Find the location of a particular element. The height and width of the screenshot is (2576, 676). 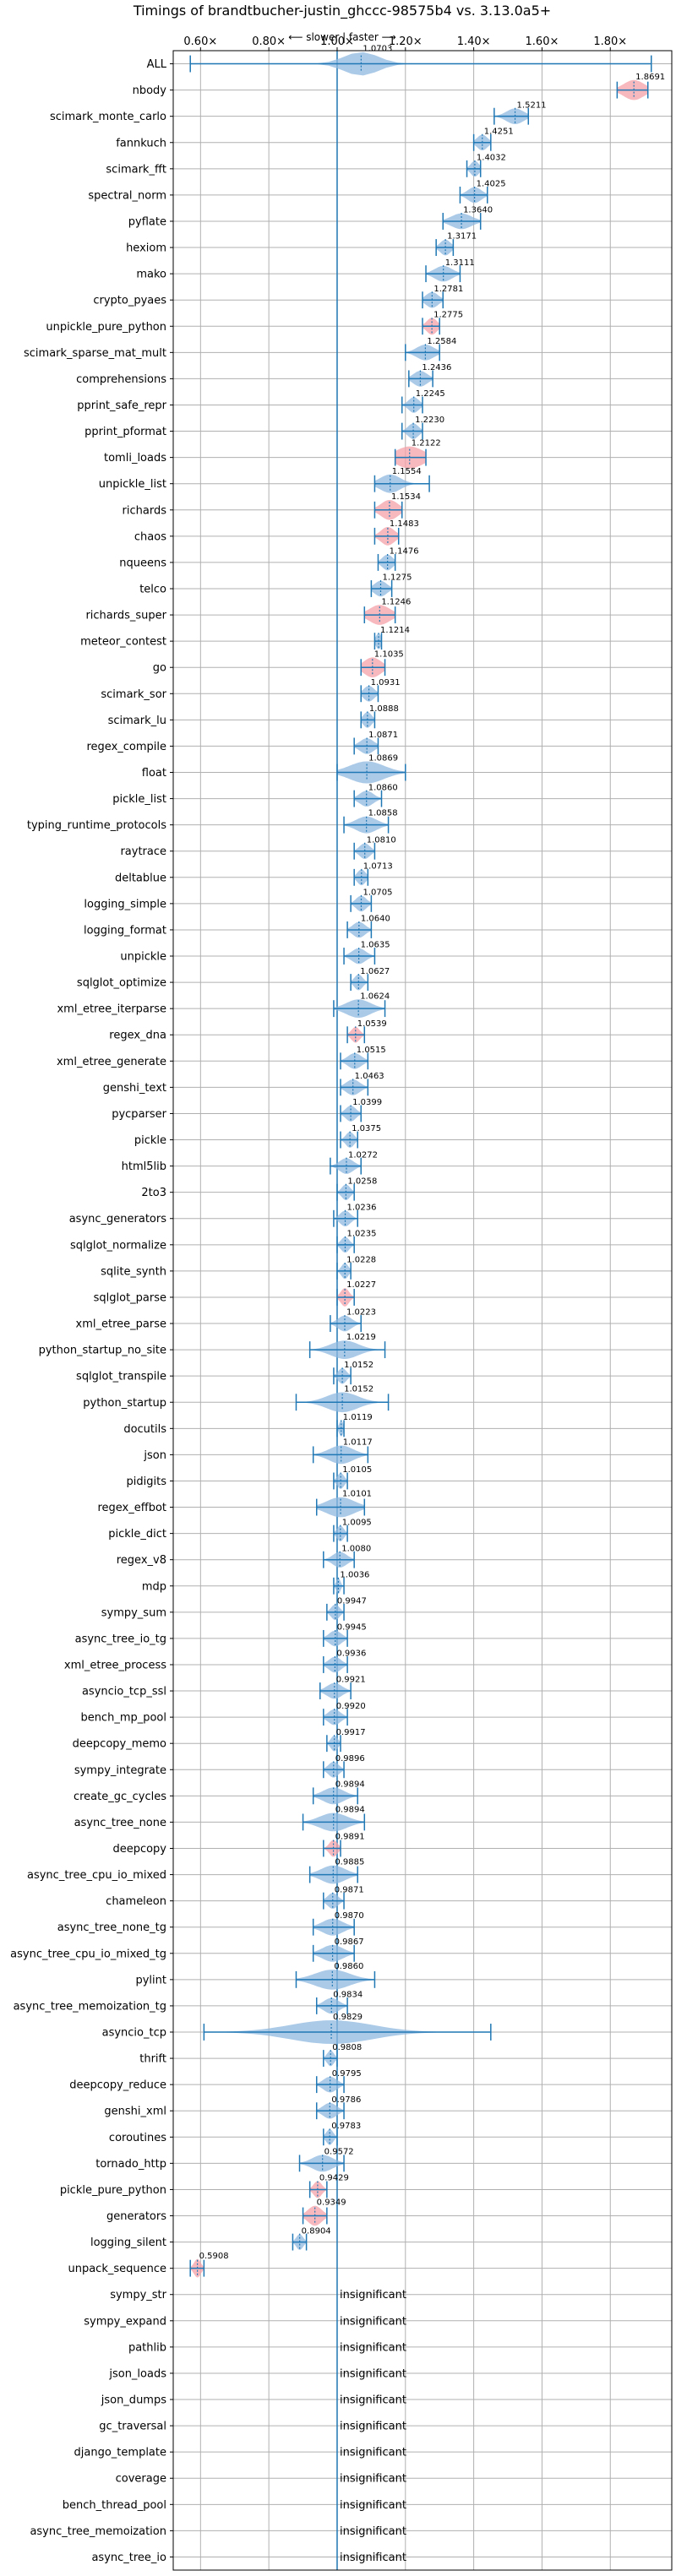

benchmark-name: spectral_norm is located at coordinates (127, 195).